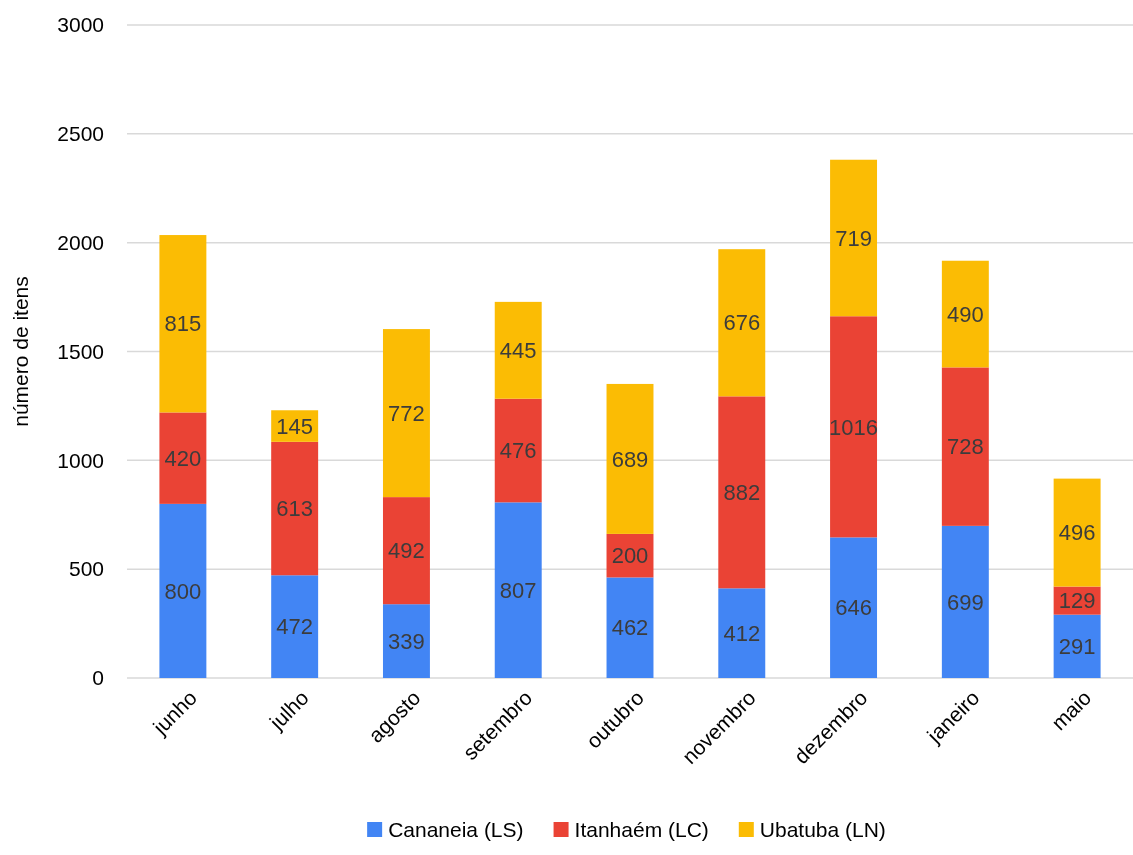 The width and height of the screenshot is (1133, 855). I want to click on data-label: 689, so click(630, 459).